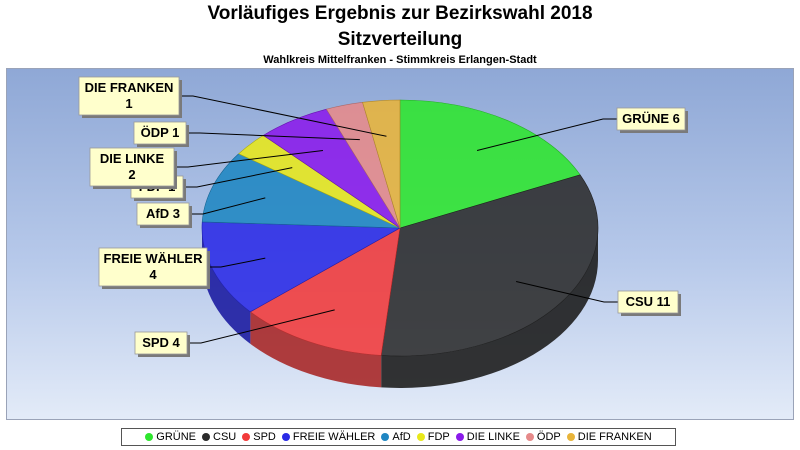  What do you see at coordinates (567, 291) in the screenshot?
I see `callout-line-csu` at bounding box center [567, 291].